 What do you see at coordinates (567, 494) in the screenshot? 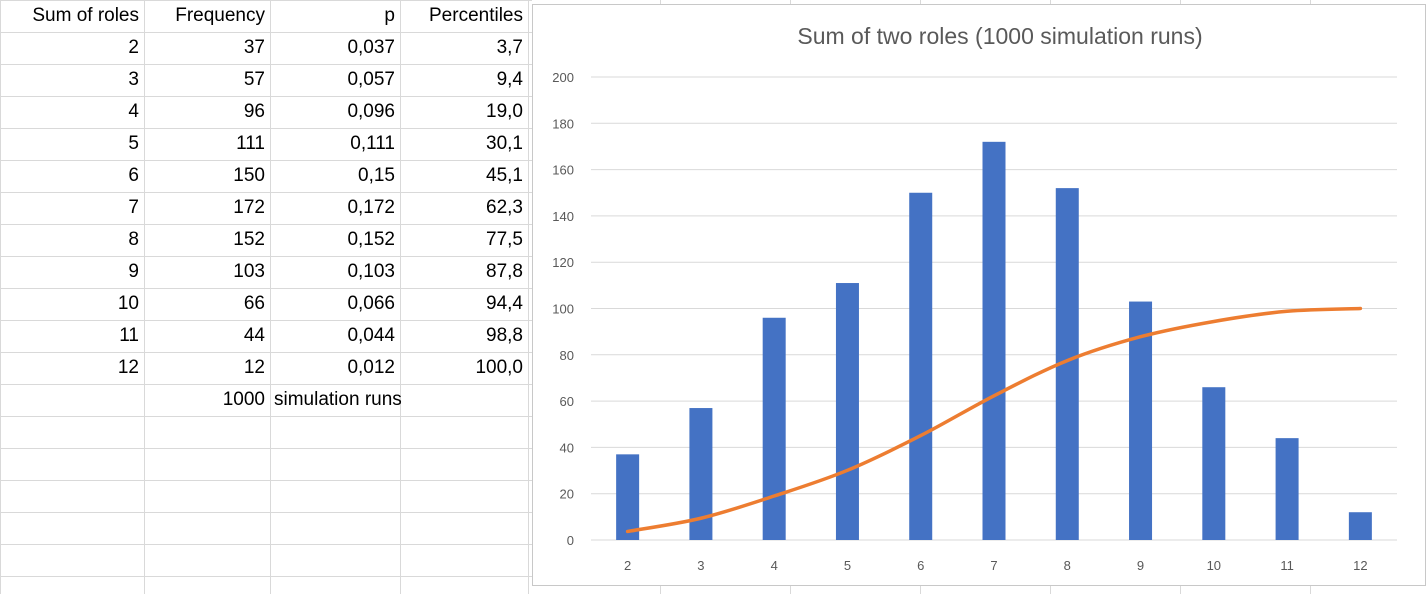
I see `y-tick-label: 20` at bounding box center [567, 494].